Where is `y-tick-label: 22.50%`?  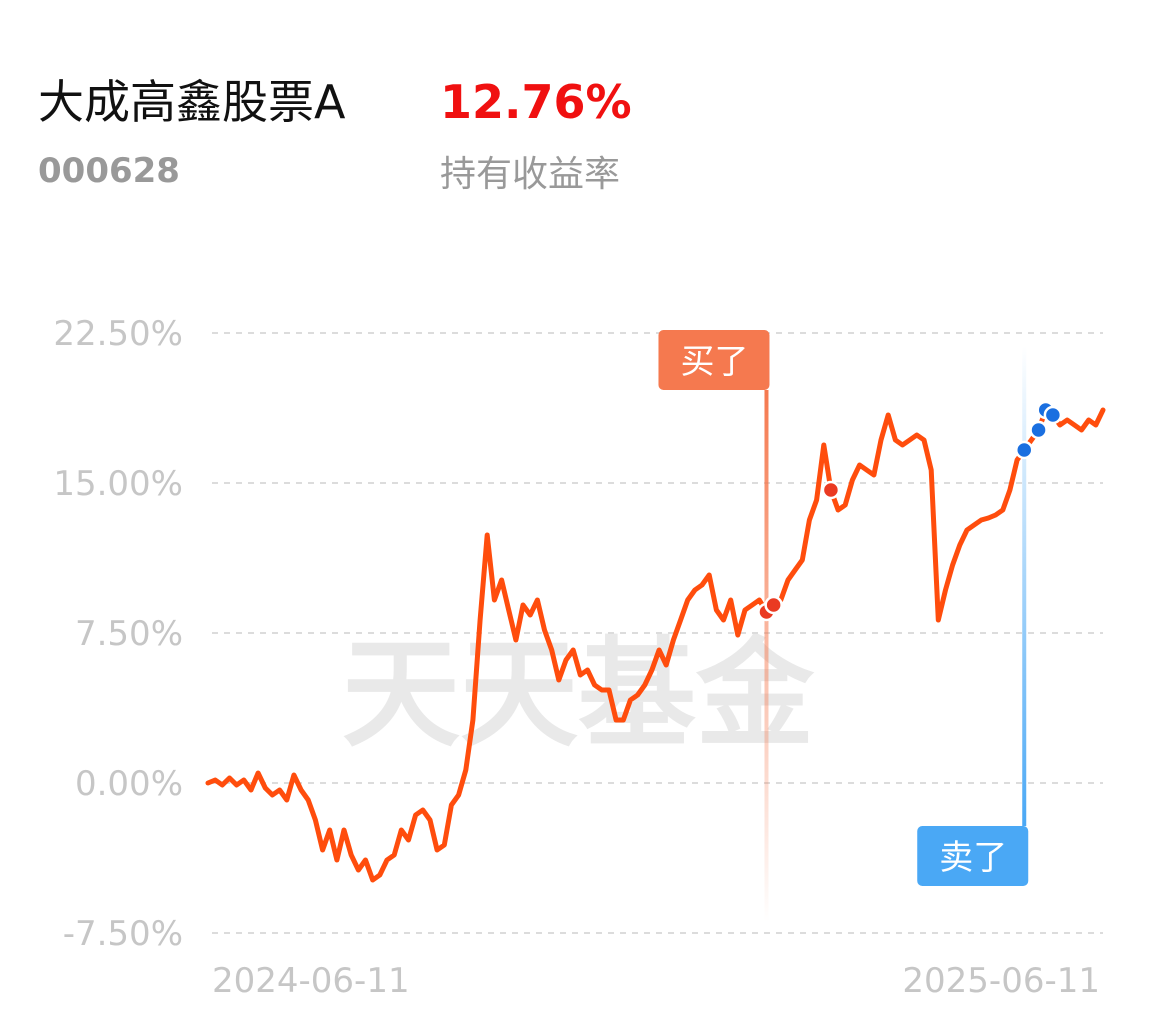
y-tick-label: 22.50% is located at coordinates (118, 334).